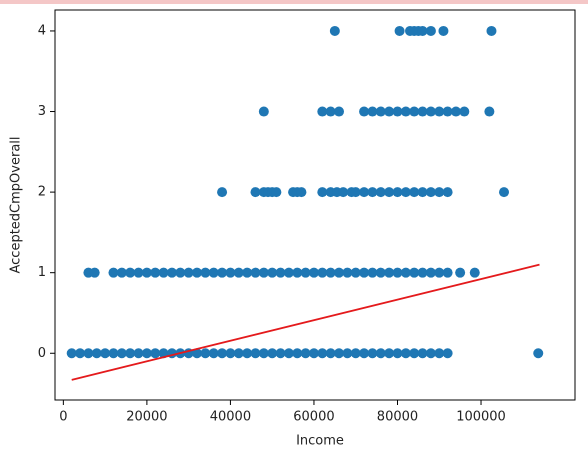  What do you see at coordinates (42, 192) in the screenshot?
I see `y-tick-label: 2` at bounding box center [42, 192].